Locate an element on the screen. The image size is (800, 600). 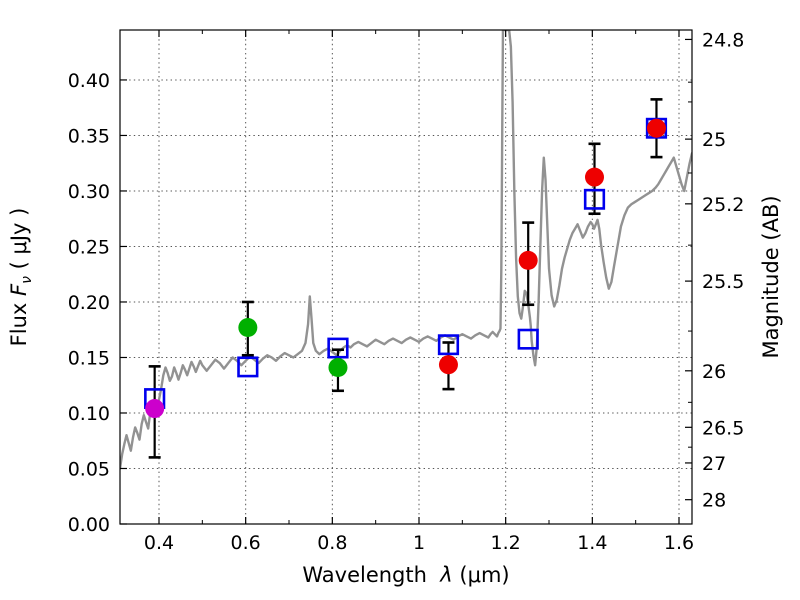
y2-tick-label: 25 is located at coordinates (714, 140).